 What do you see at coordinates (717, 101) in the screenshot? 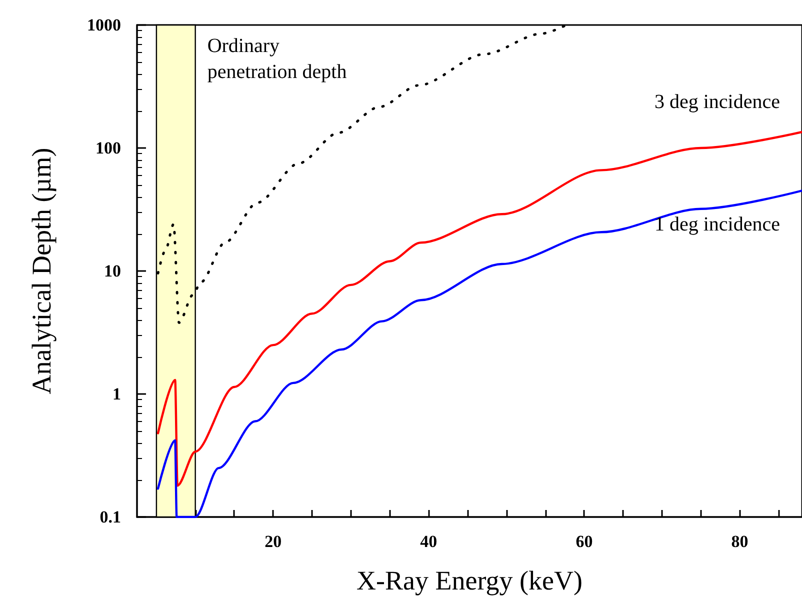
I see `series-label: 3 deg incidence` at bounding box center [717, 101].